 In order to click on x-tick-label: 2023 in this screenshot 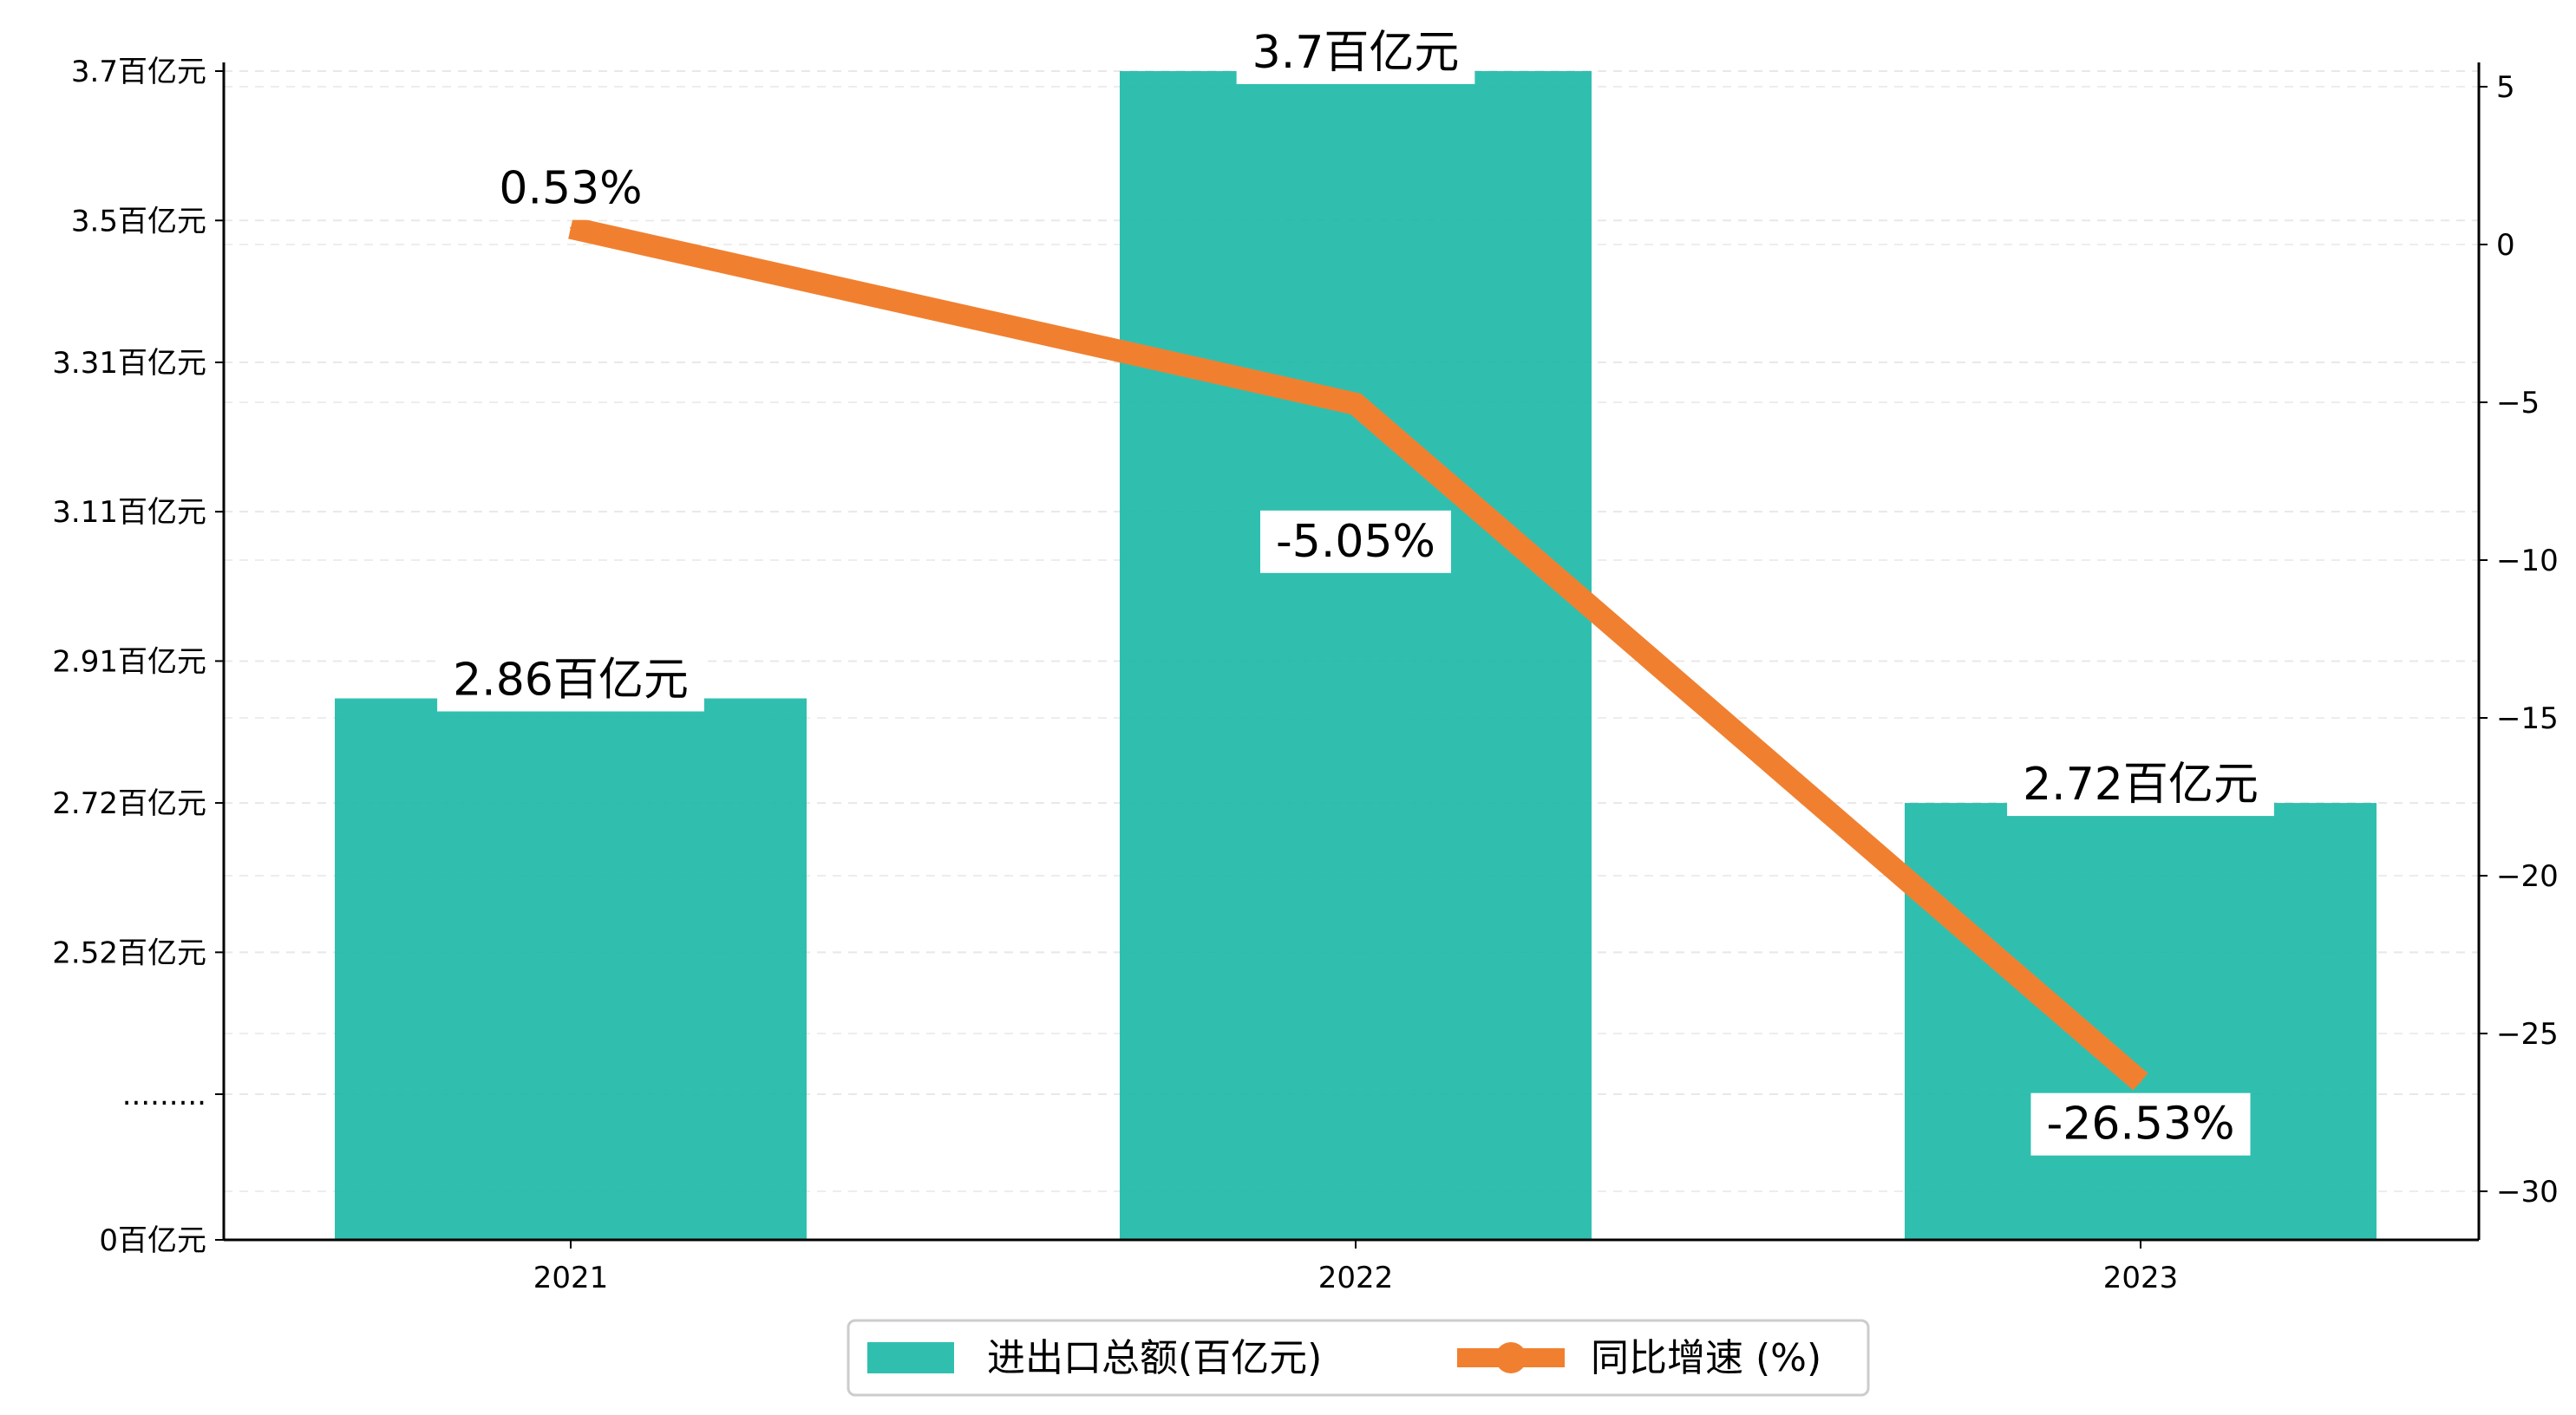, I will do `click(2141, 1278)`.